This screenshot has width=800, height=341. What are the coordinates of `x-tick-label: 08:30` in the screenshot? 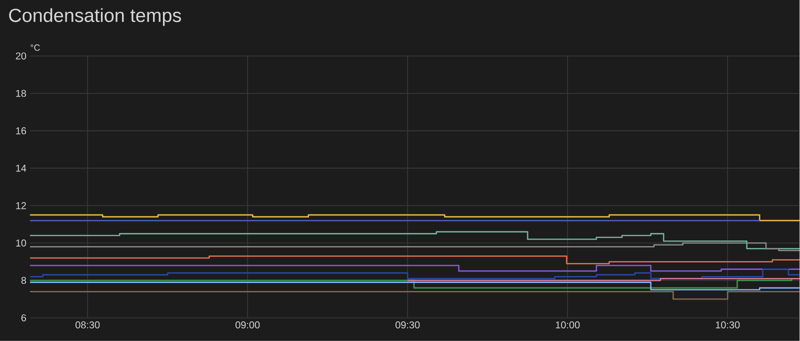 It's located at (88, 324).